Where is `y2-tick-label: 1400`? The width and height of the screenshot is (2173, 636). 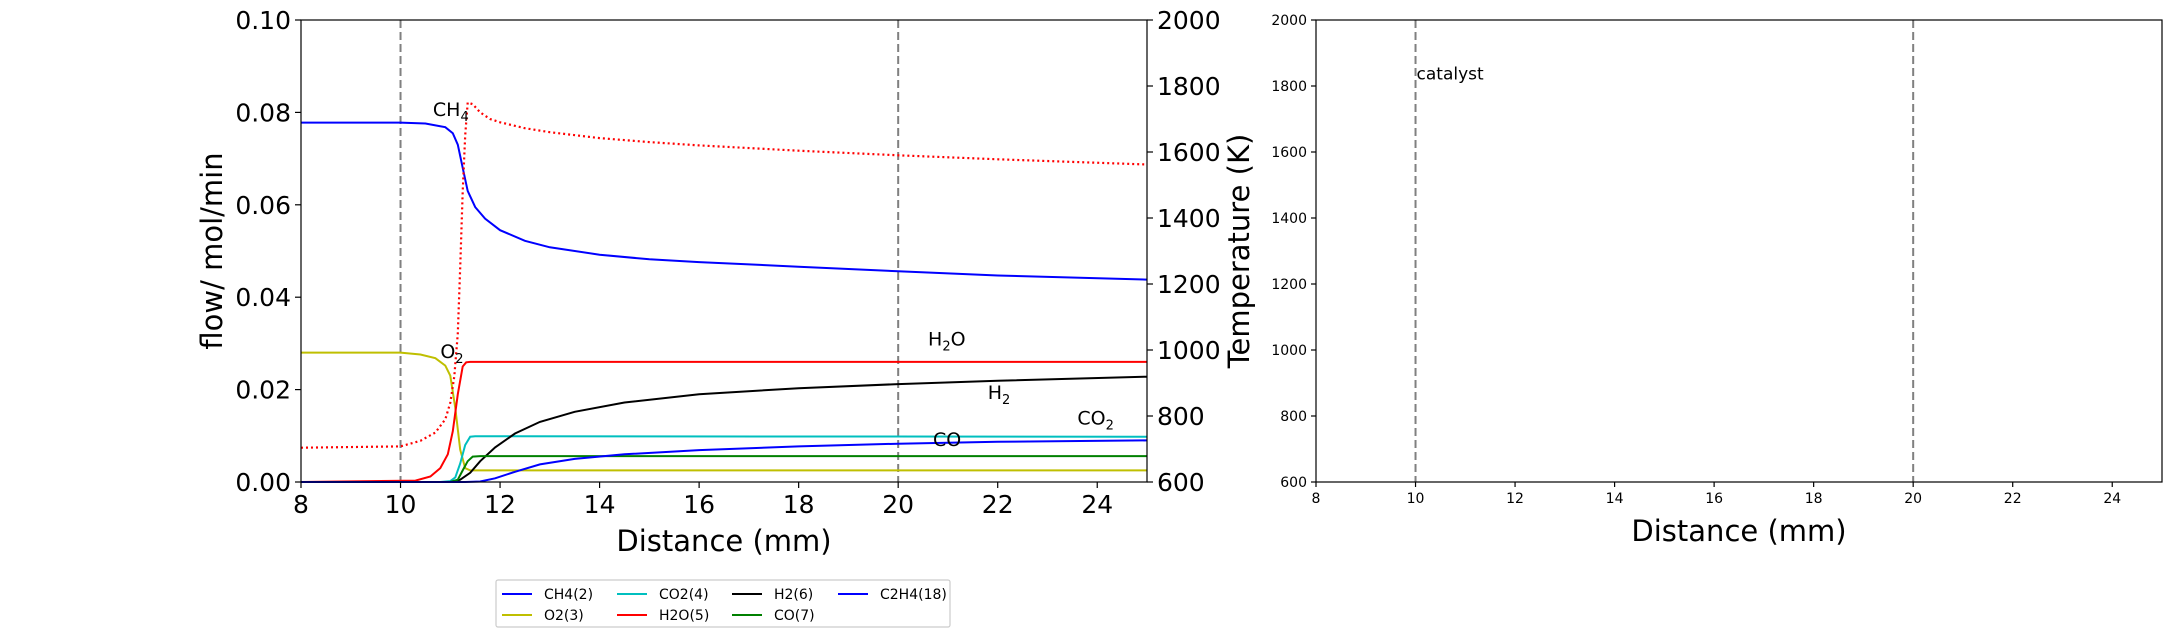 y2-tick-label: 1400 is located at coordinates (1189, 218).